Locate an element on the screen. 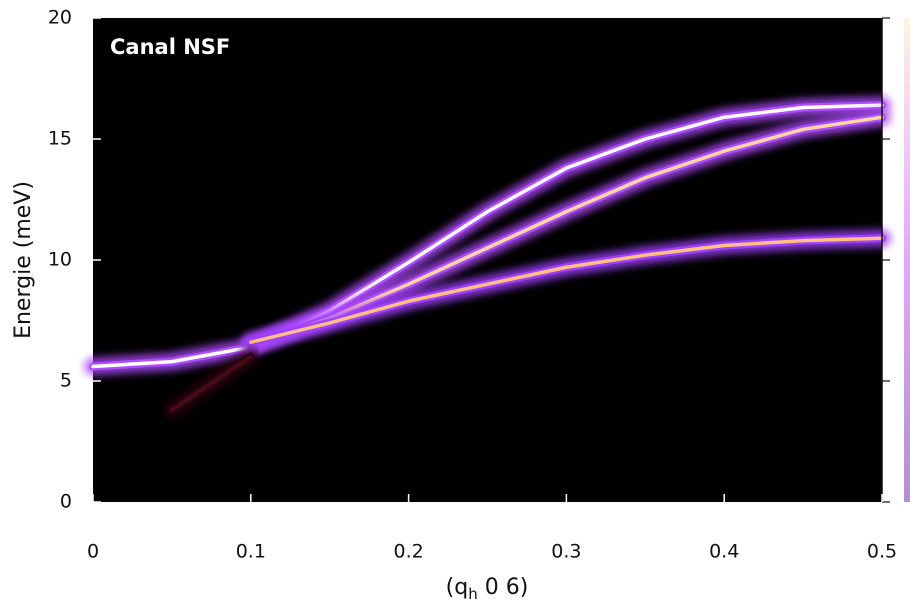 This screenshot has height=610, width=910. x-tick-label: 0.1 is located at coordinates (251, 552).